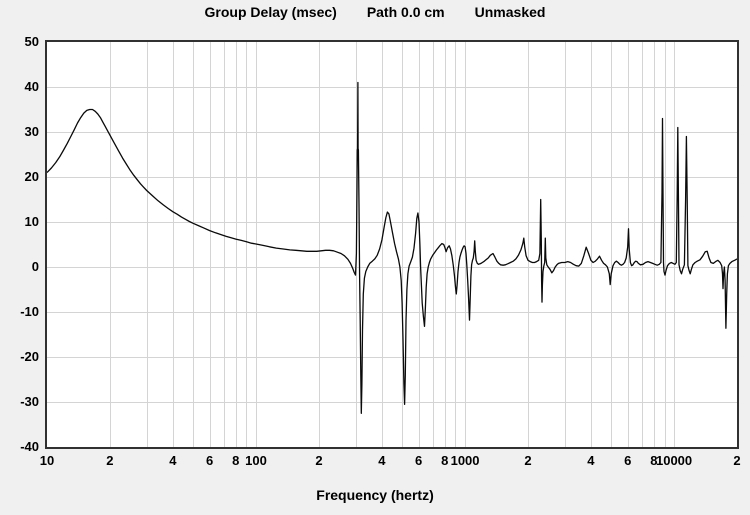 The width and height of the screenshot is (750, 515). What do you see at coordinates (405, 12) in the screenshot?
I see `chart-title-path: Path 0.0 cm` at bounding box center [405, 12].